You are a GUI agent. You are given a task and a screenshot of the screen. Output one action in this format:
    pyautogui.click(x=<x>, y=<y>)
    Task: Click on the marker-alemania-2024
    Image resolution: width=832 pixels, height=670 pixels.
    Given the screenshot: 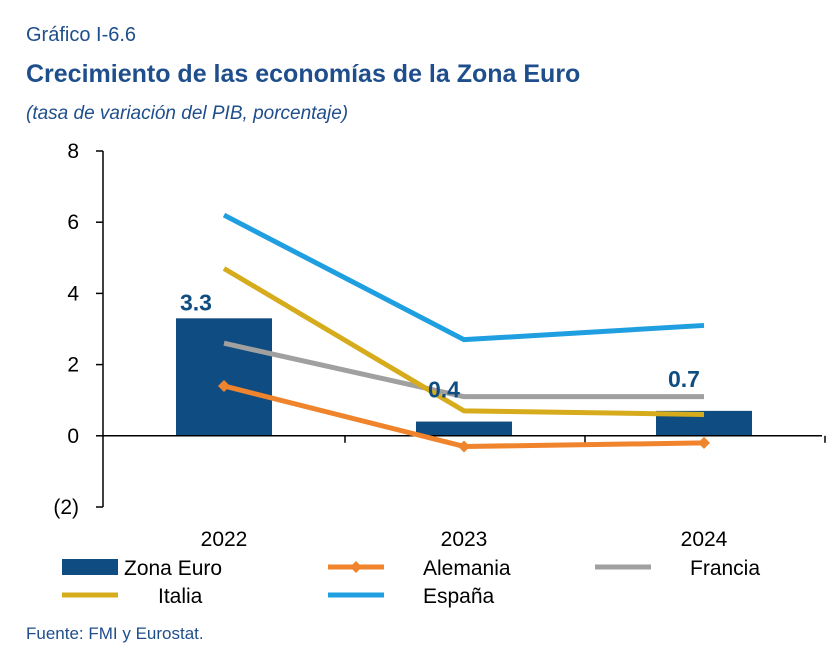 What is the action you would take?
    pyautogui.click(x=704, y=442)
    